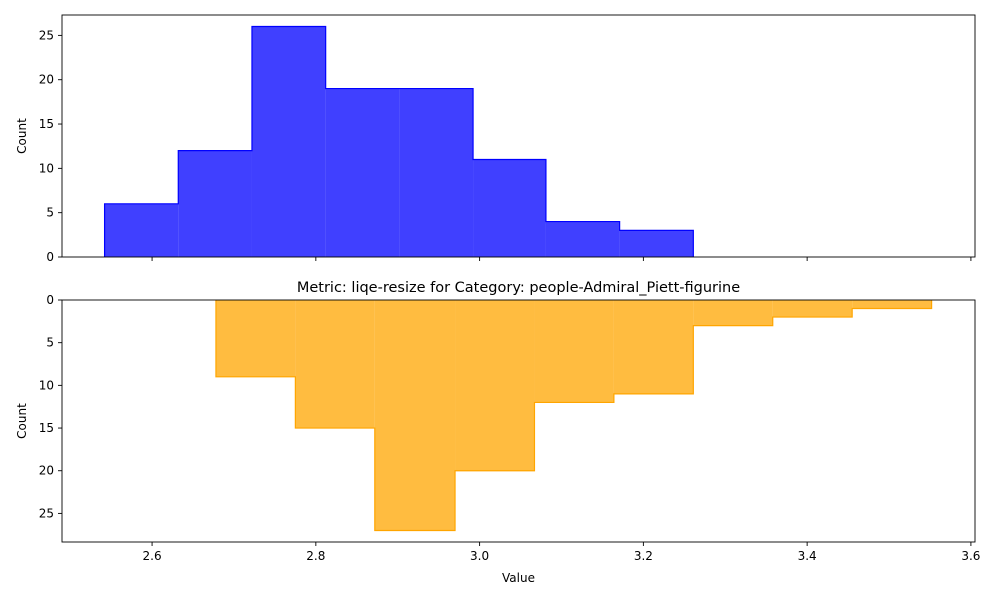 This screenshot has height=605, width=1000. What do you see at coordinates (46, 385) in the screenshot?
I see `bottom-y-tick-label-2: 10` at bounding box center [46, 385].